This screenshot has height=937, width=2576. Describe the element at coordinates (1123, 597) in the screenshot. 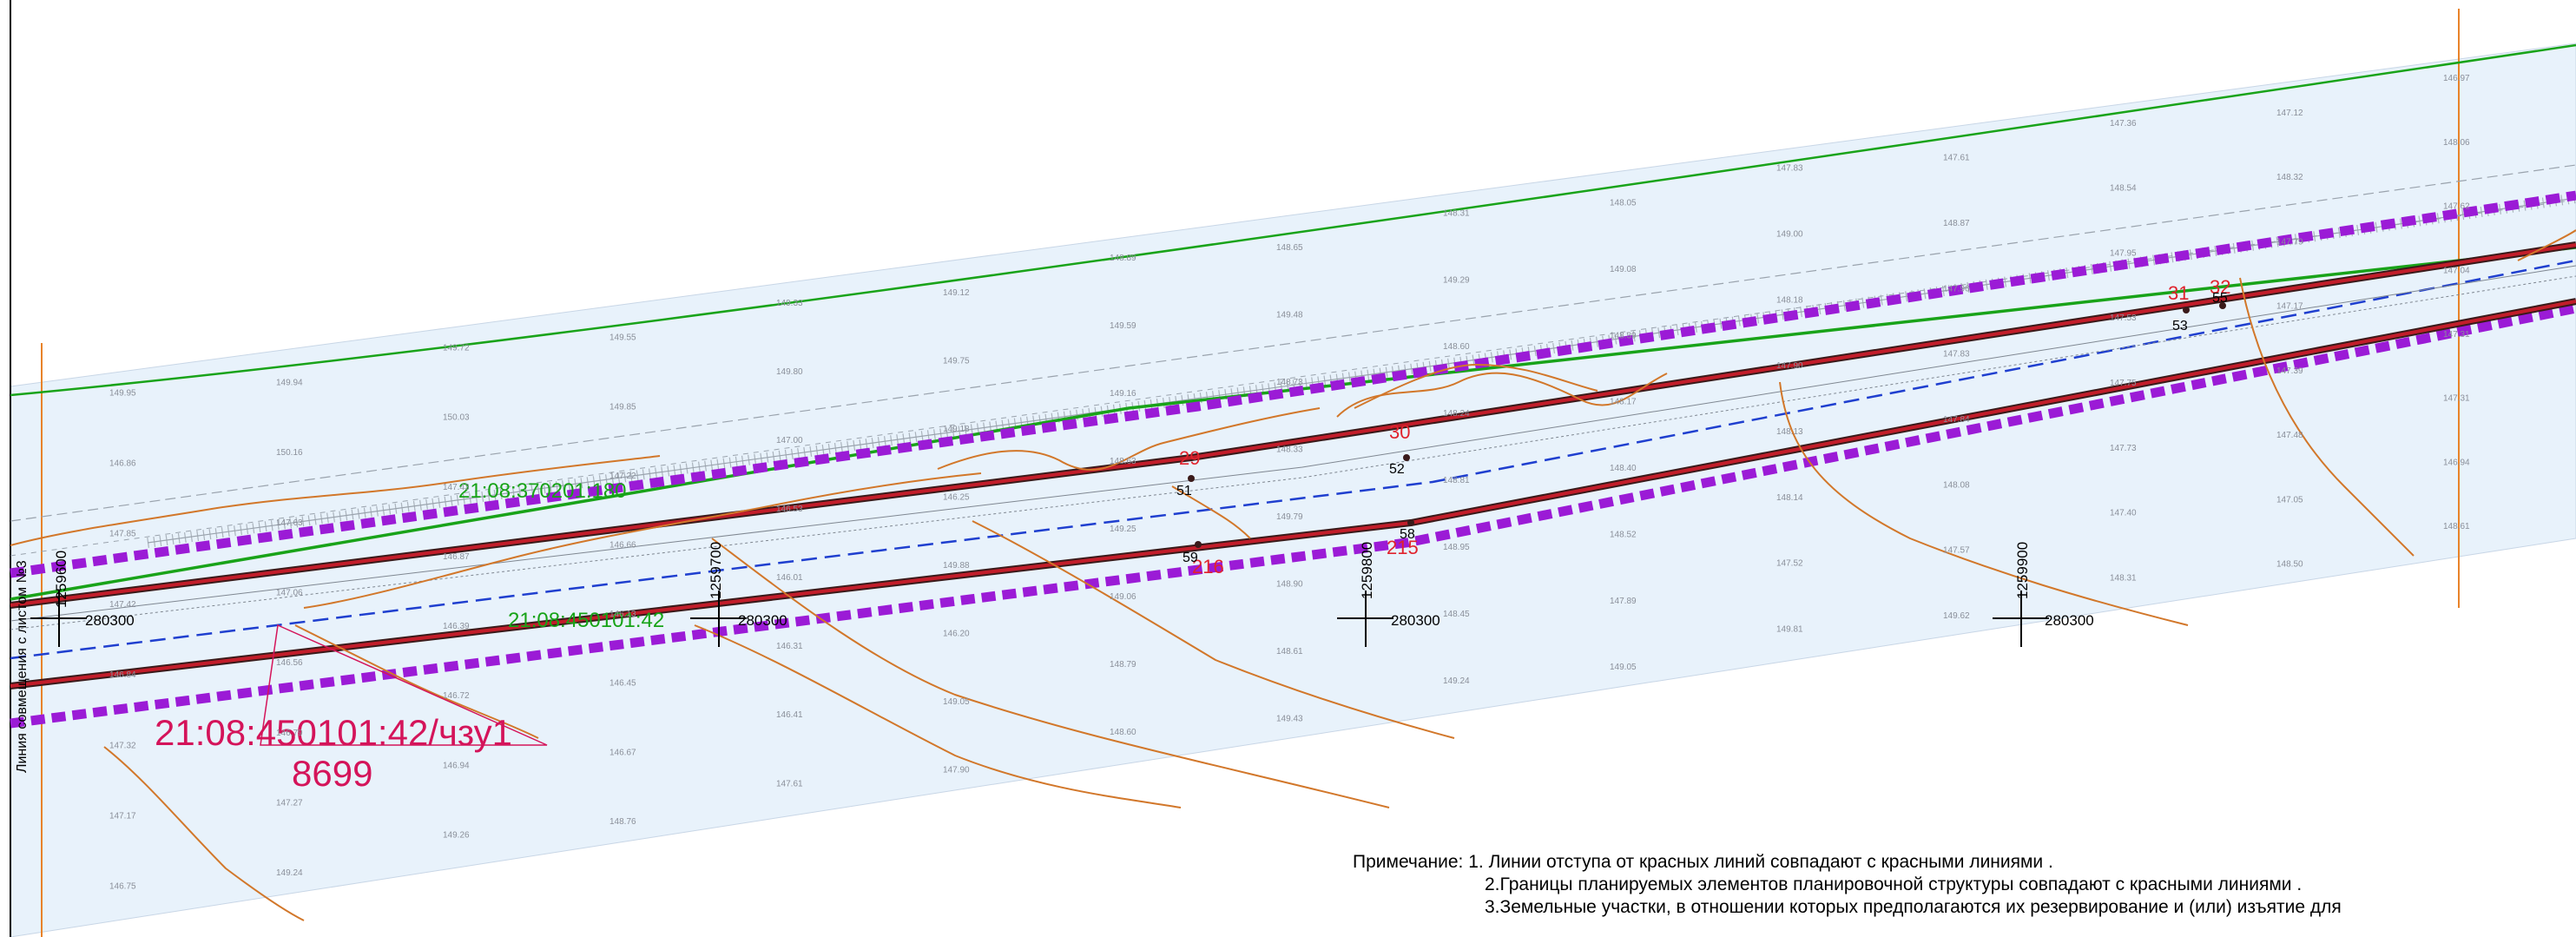

I see `spot-elevation: 149.06` at that location.